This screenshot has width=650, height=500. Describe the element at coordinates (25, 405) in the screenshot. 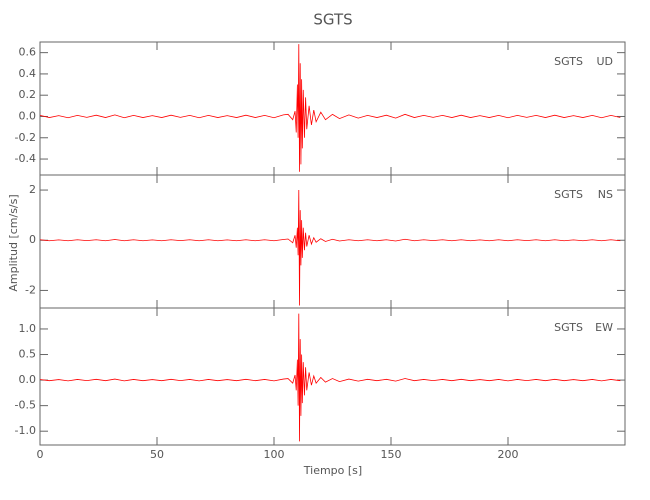

I see `y-tick-label: -0.5` at that location.